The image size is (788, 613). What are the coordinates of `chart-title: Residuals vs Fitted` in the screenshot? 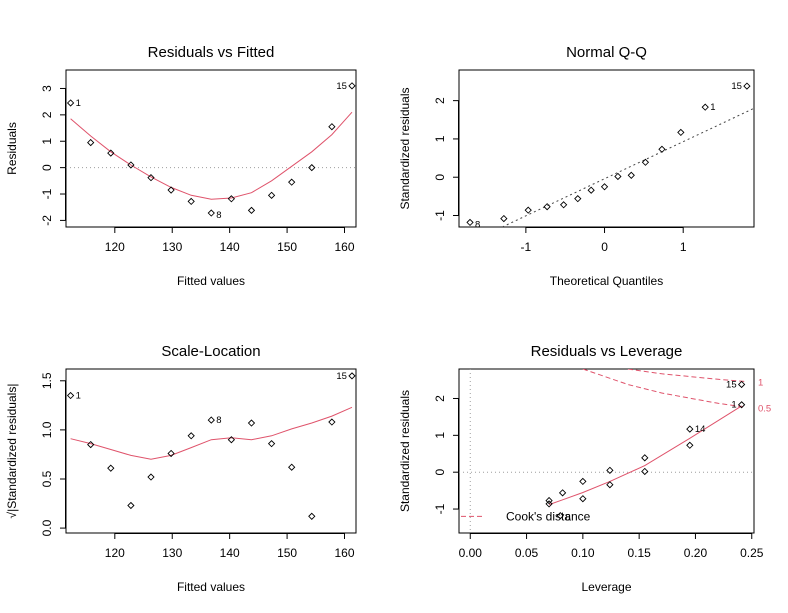 It's located at (211, 52).